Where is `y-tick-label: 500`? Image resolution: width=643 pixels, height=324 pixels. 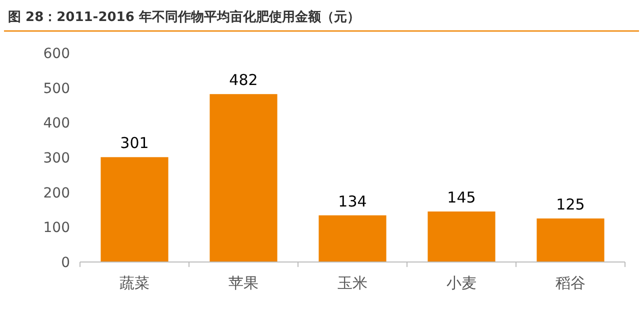 y-tick-label: 500 is located at coordinates (56, 88).